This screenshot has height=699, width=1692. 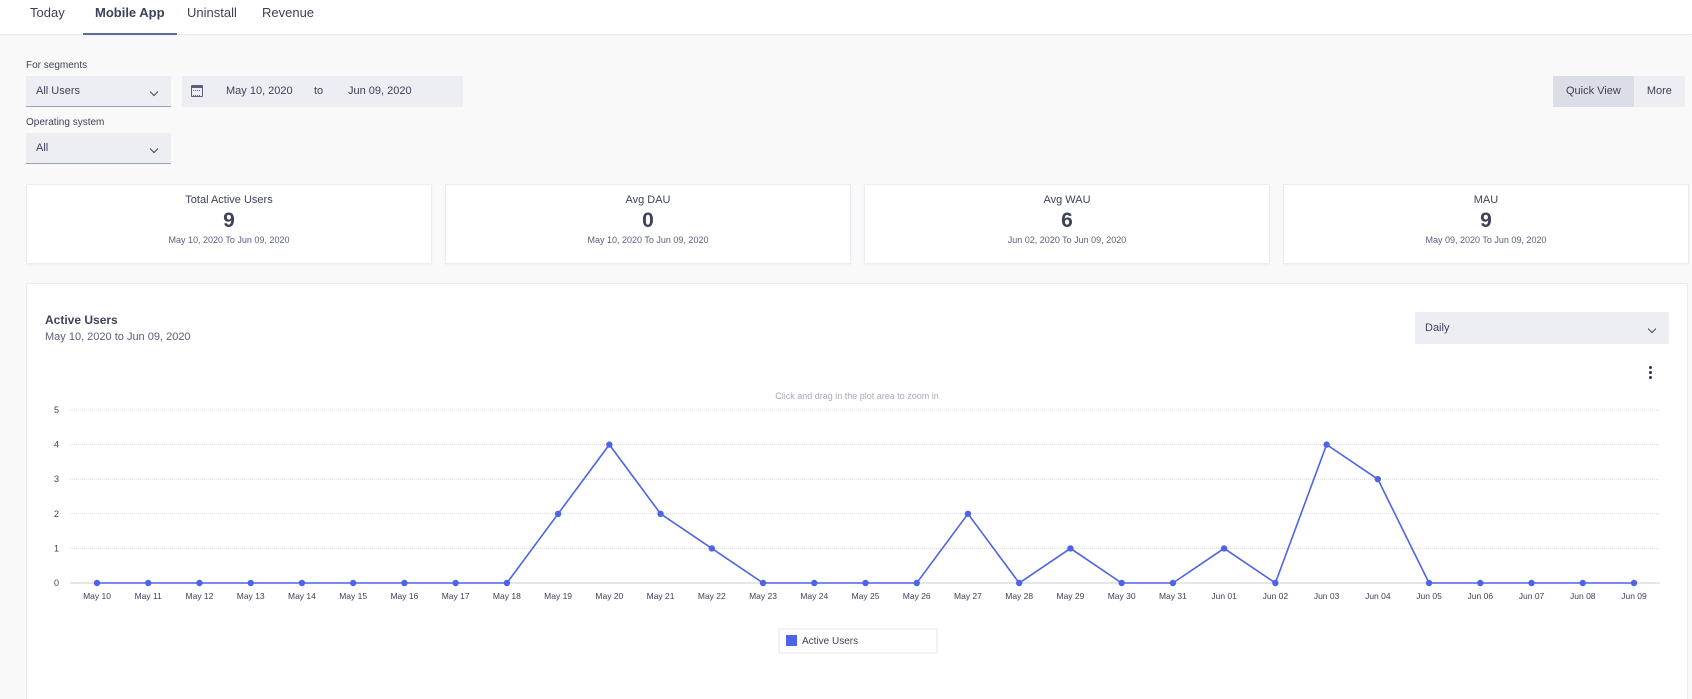 What do you see at coordinates (830, 641) in the screenshot?
I see `legend-label: Active Users` at bounding box center [830, 641].